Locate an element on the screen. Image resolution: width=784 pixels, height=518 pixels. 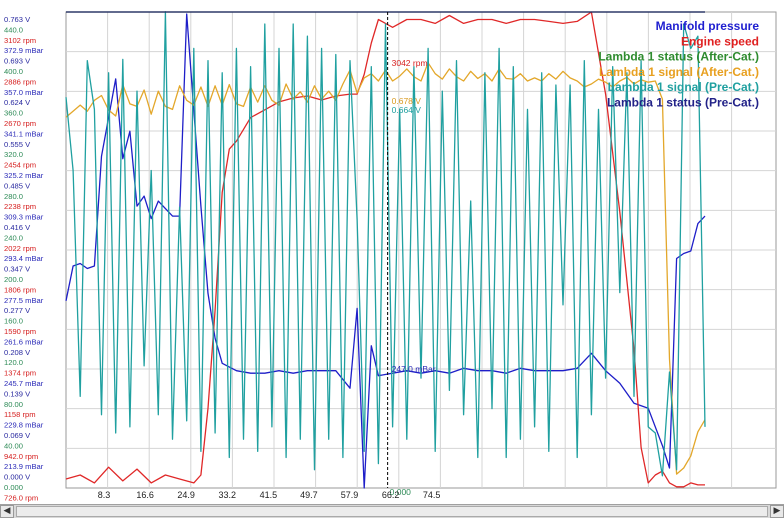
y-tick-label: 0.416 V is located at coordinates (17, 227).